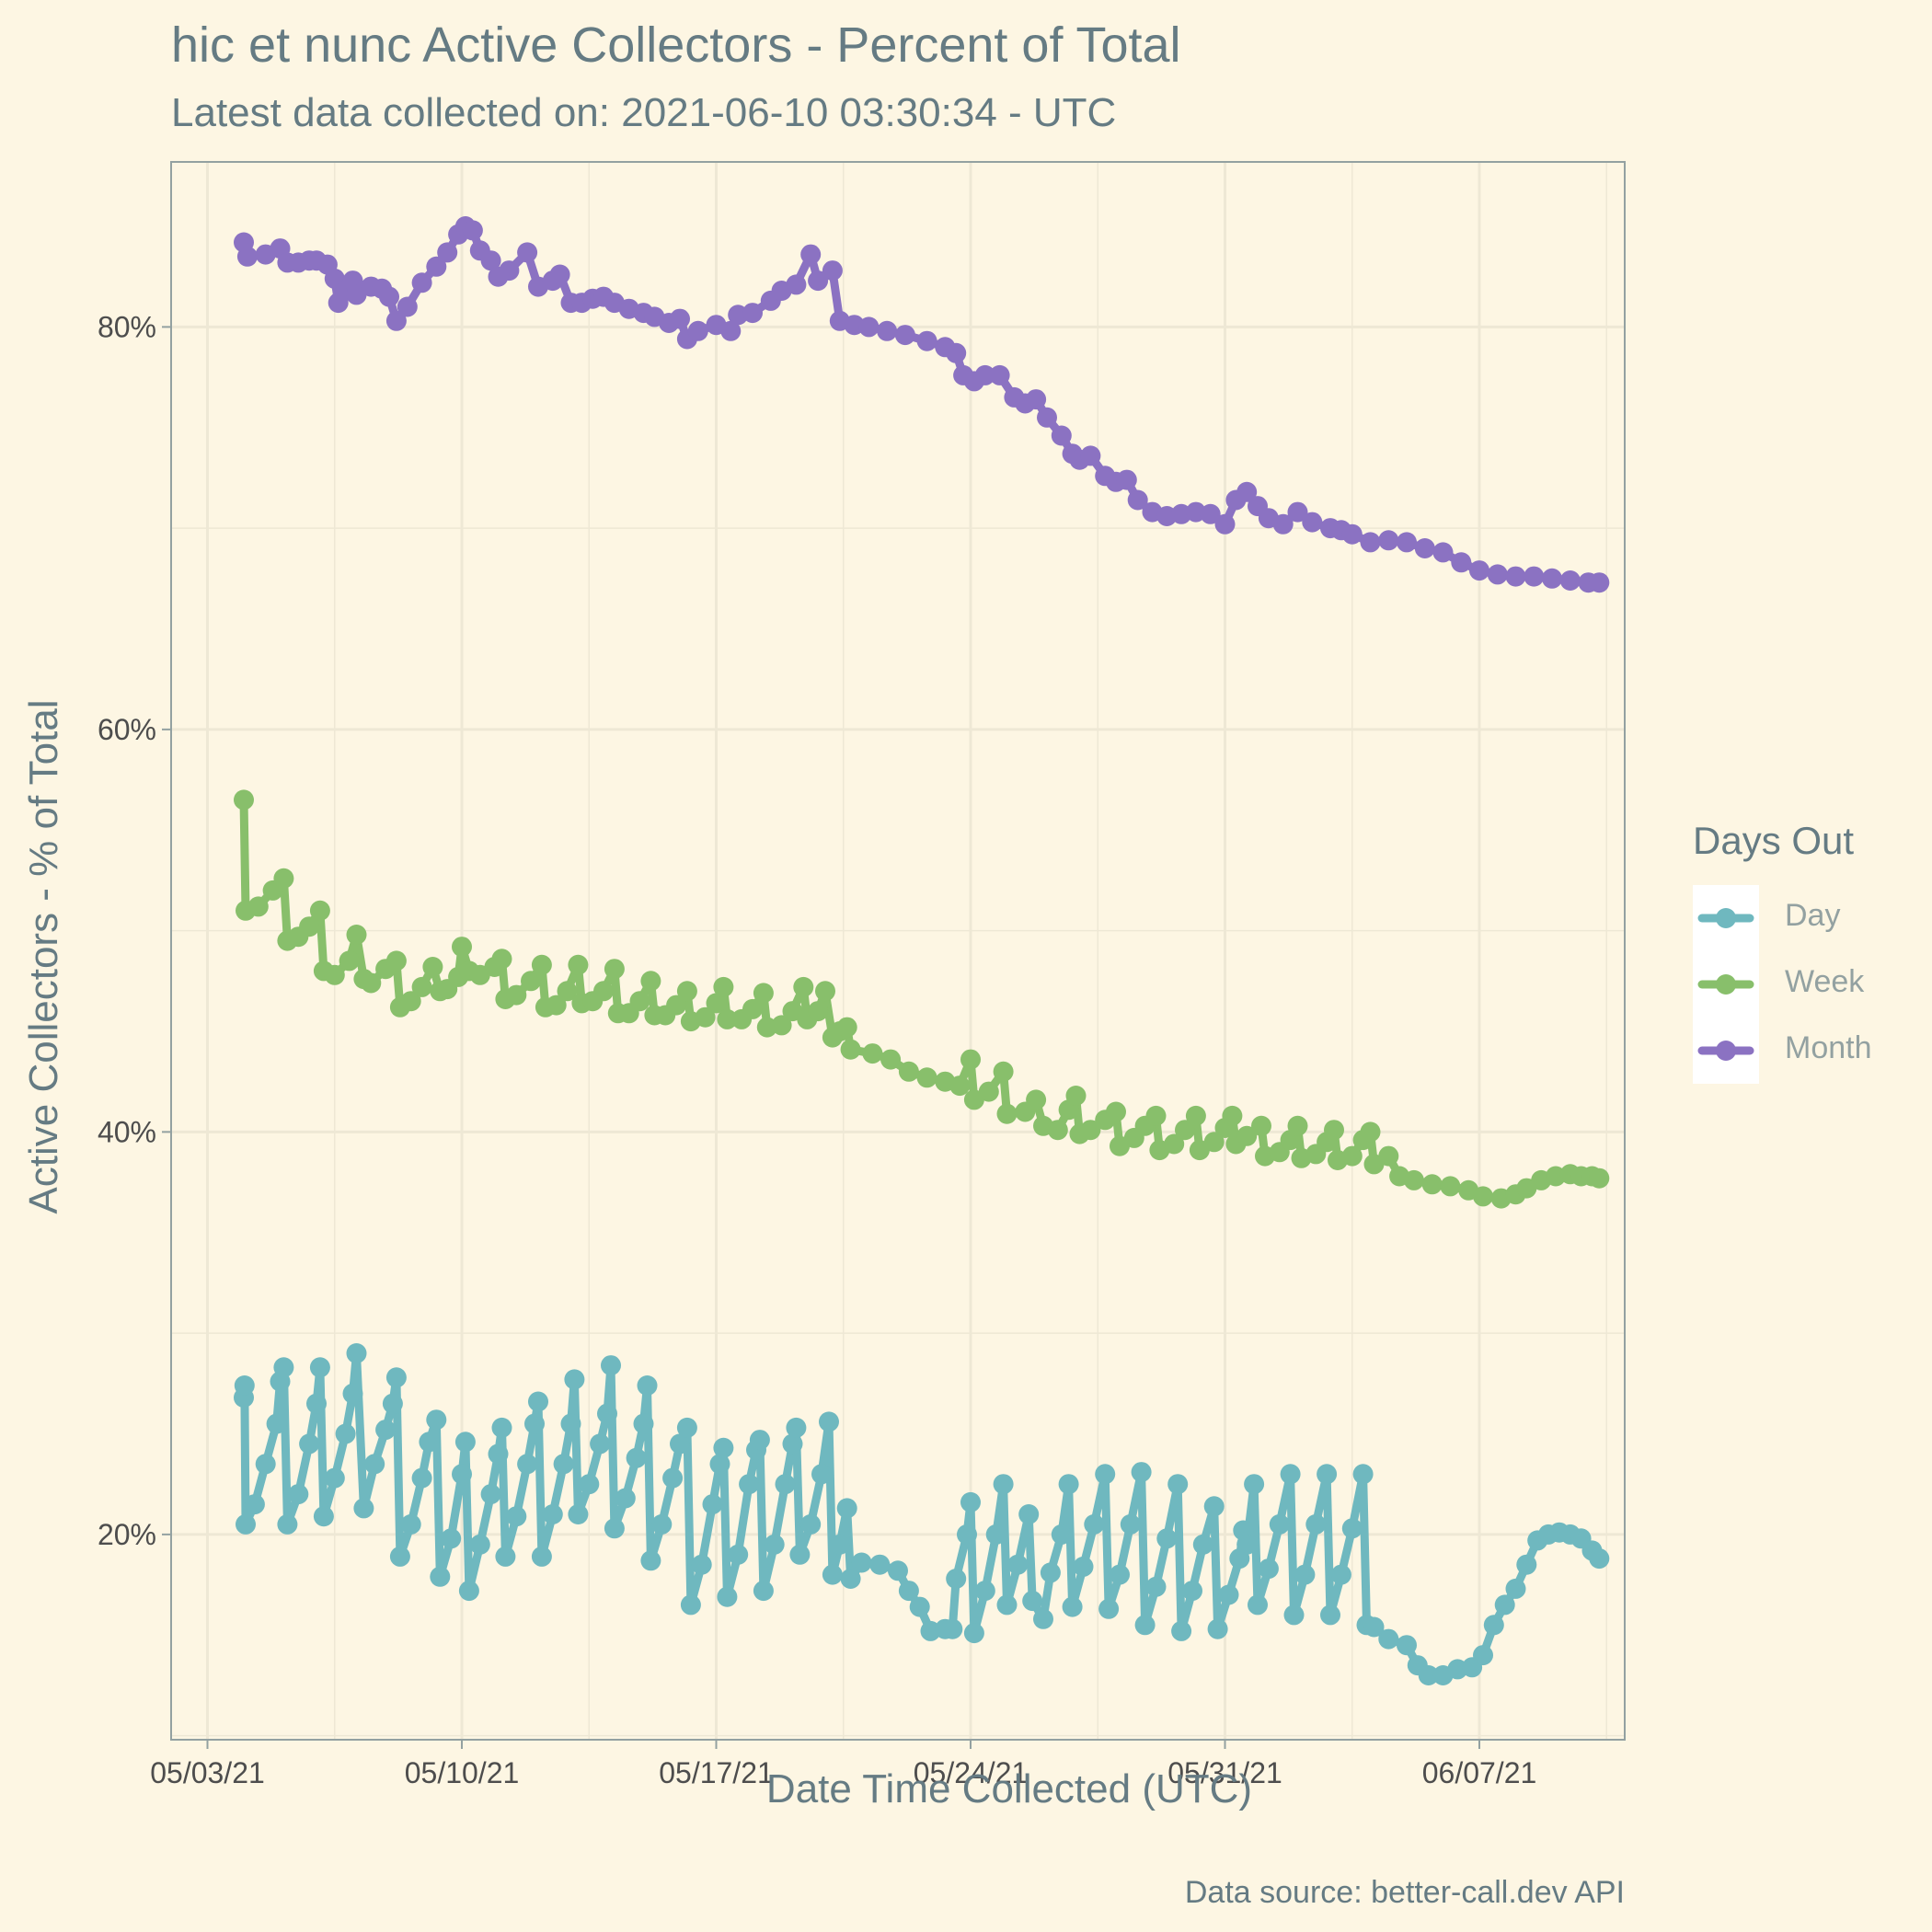 The image size is (1932, 1932). I want to click on legend-item-week: Week, so click(1812, 984).